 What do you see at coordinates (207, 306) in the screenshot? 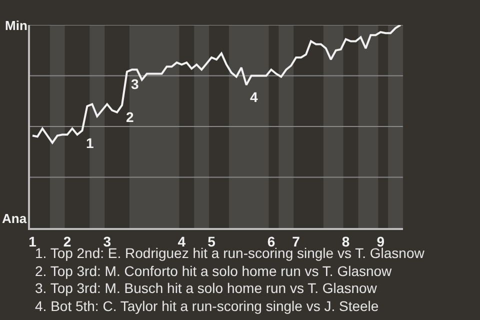
I see `text: 4. Bot 5th: C. Taylor hit a run-scoring single vs J. Steele` at bounding box center [207, 306].